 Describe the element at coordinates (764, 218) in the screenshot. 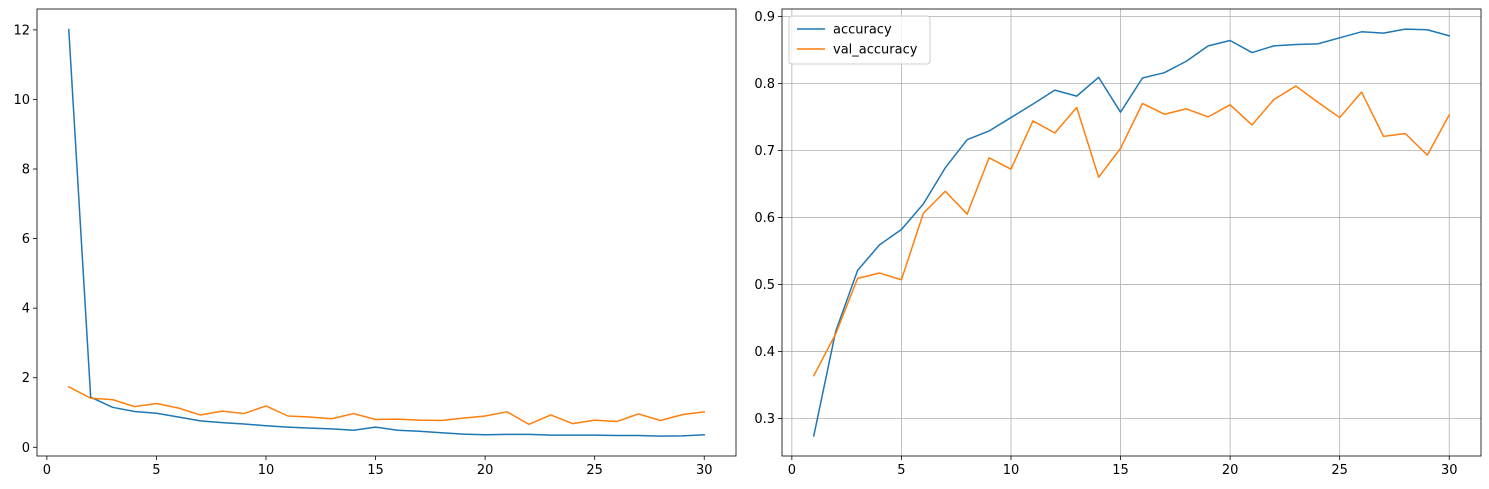

I see `y-tick-label: 0.6` at that location.